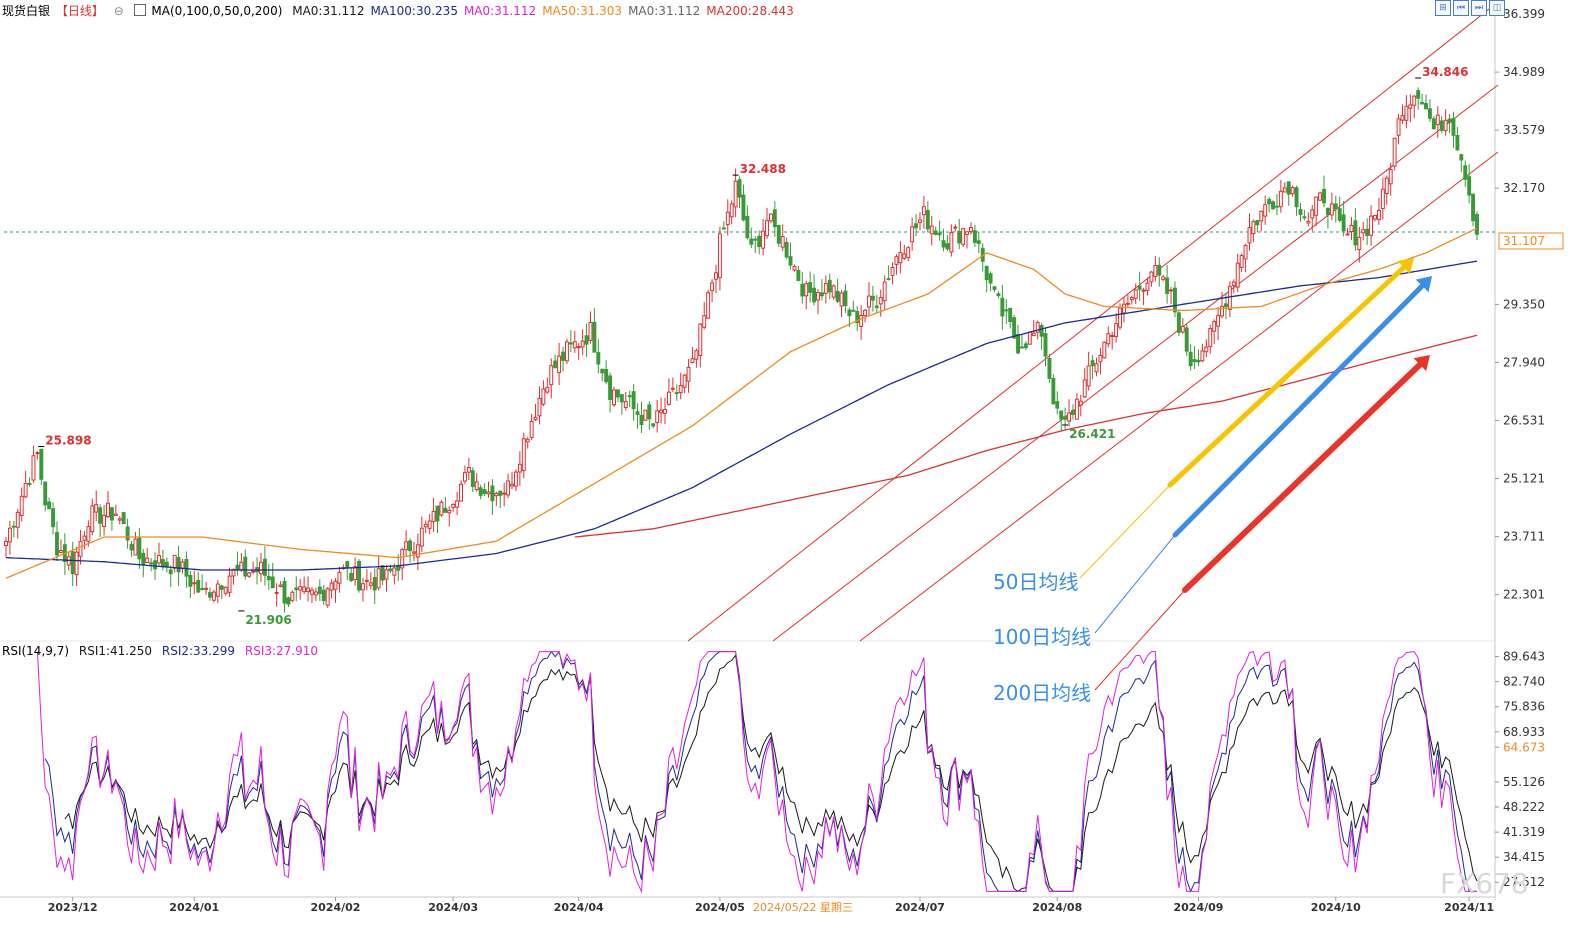 The image size is (1575, 925). I want to click on expand-icon: ⊞, so click(1443, 8).